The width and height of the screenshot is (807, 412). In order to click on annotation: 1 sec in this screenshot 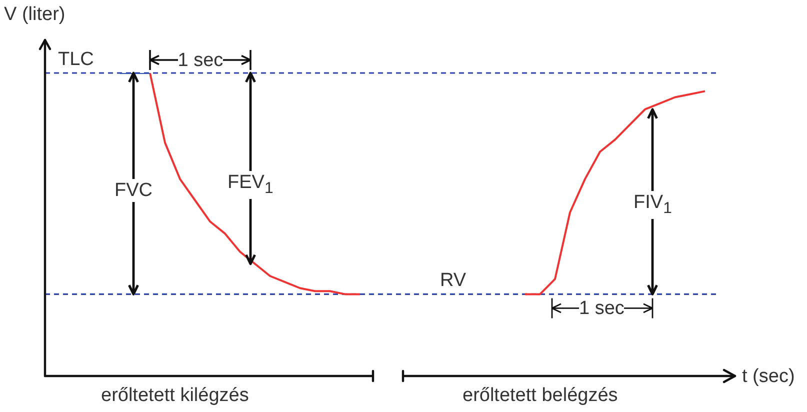, I will do `click(601, 308)`.